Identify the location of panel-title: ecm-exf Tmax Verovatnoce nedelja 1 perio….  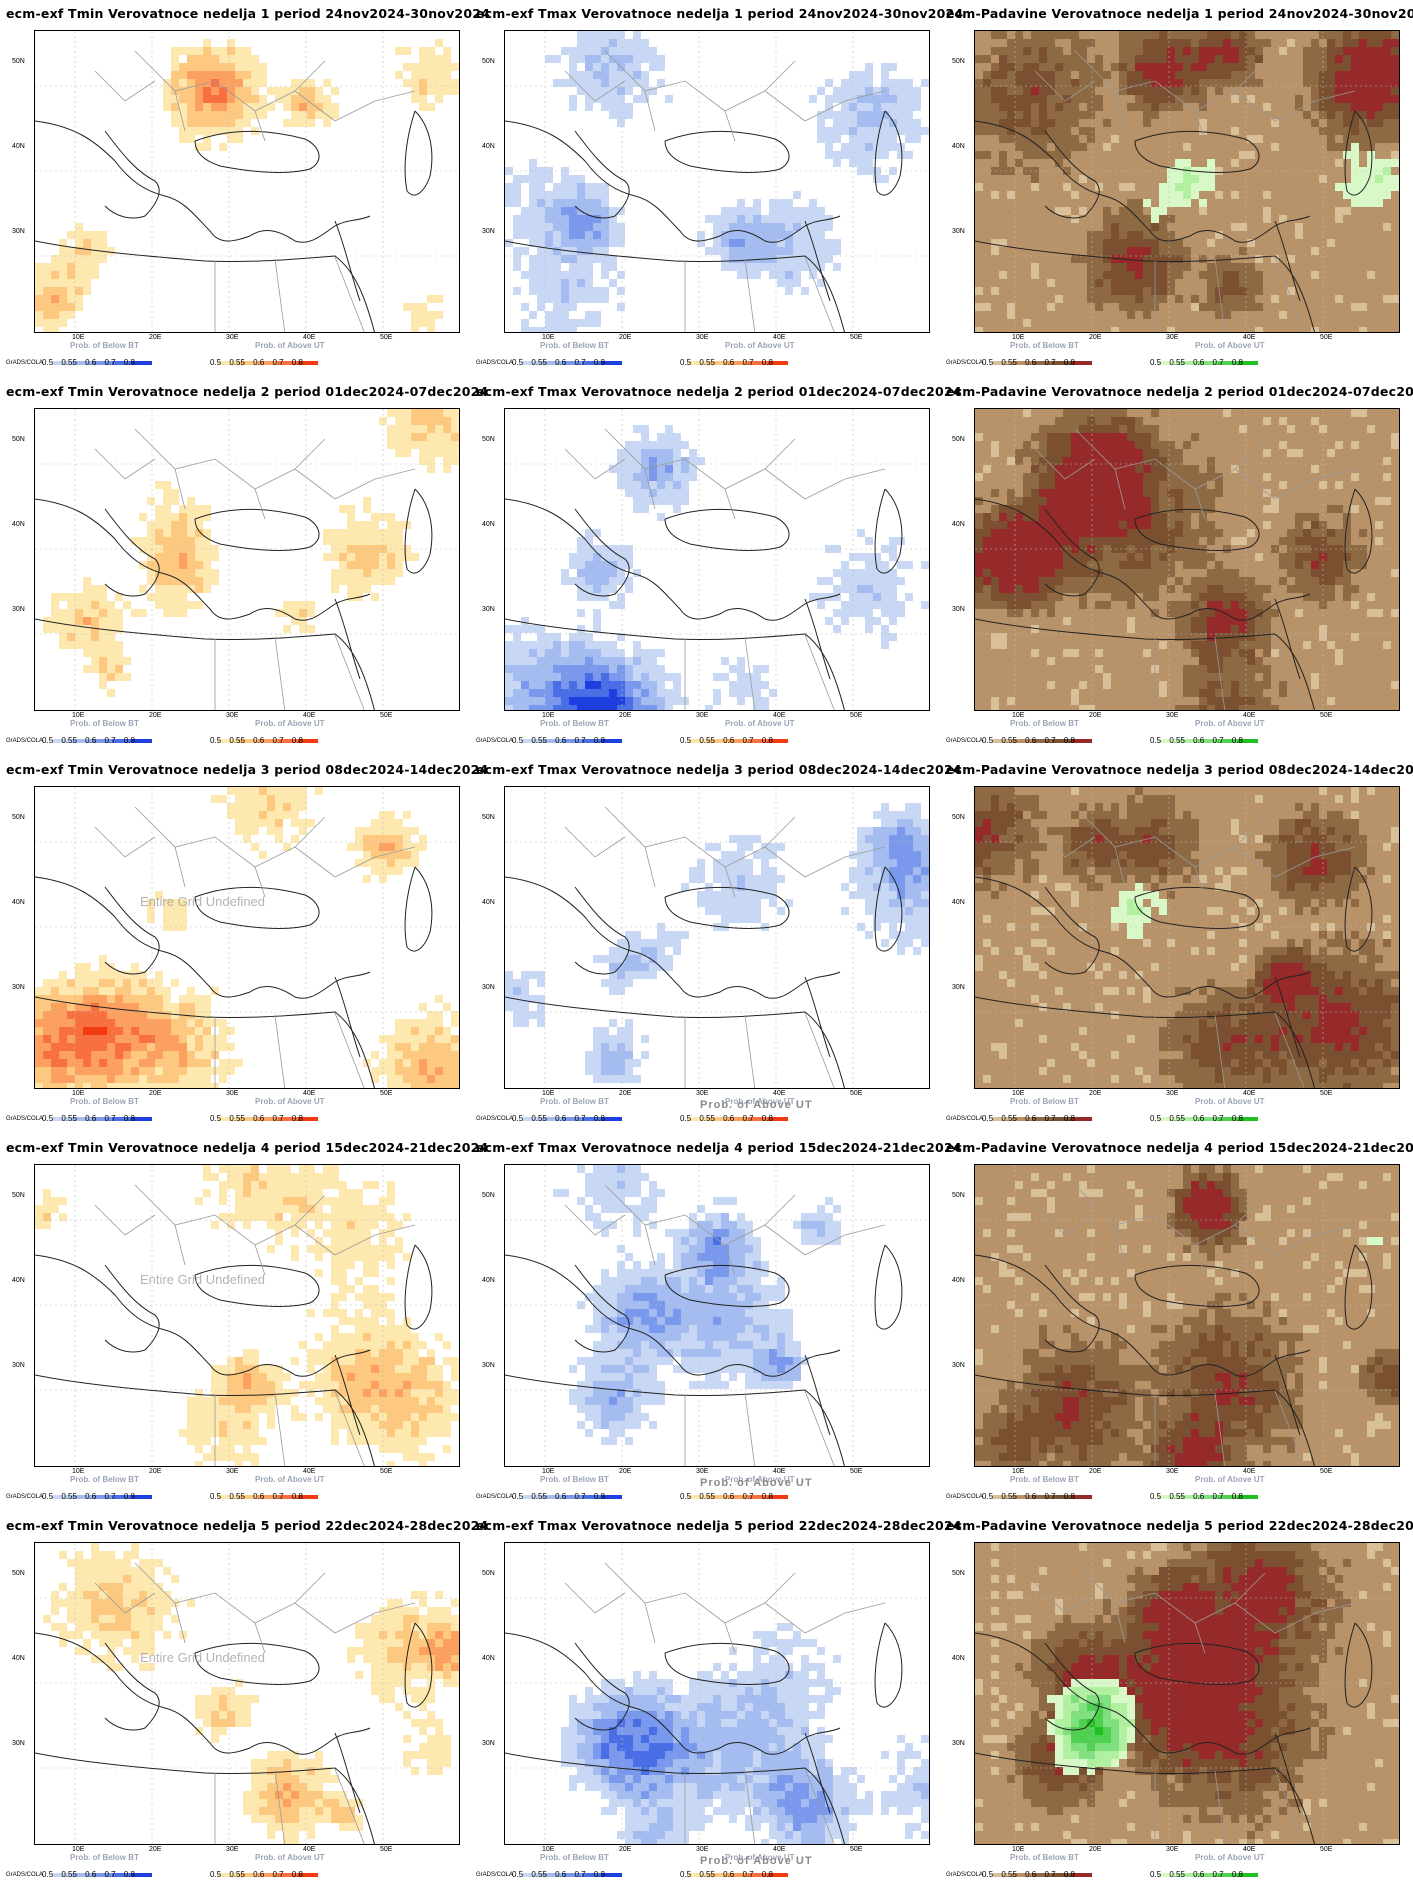
(720, 13).